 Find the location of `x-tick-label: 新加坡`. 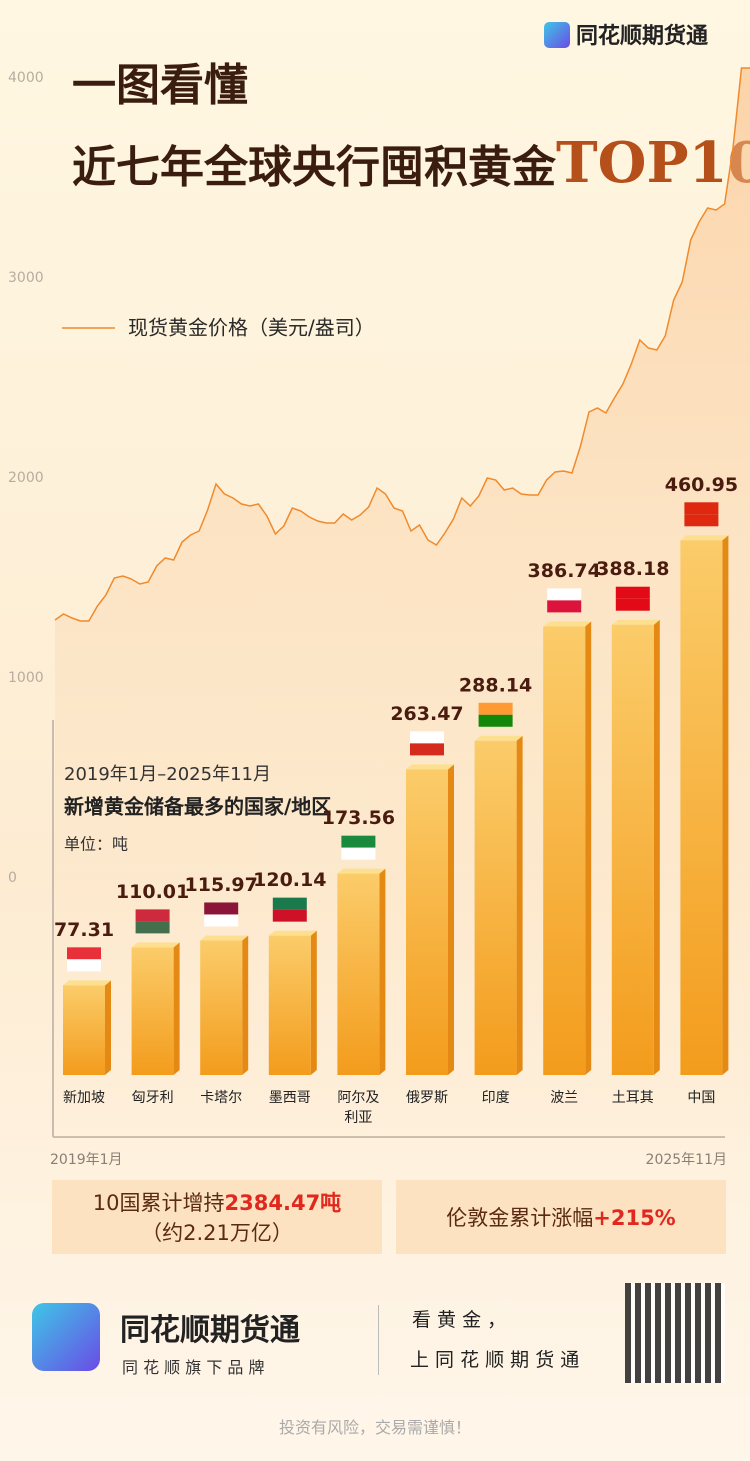

x-tick-label: 新加坡 is located at coordinates (84, 1098).